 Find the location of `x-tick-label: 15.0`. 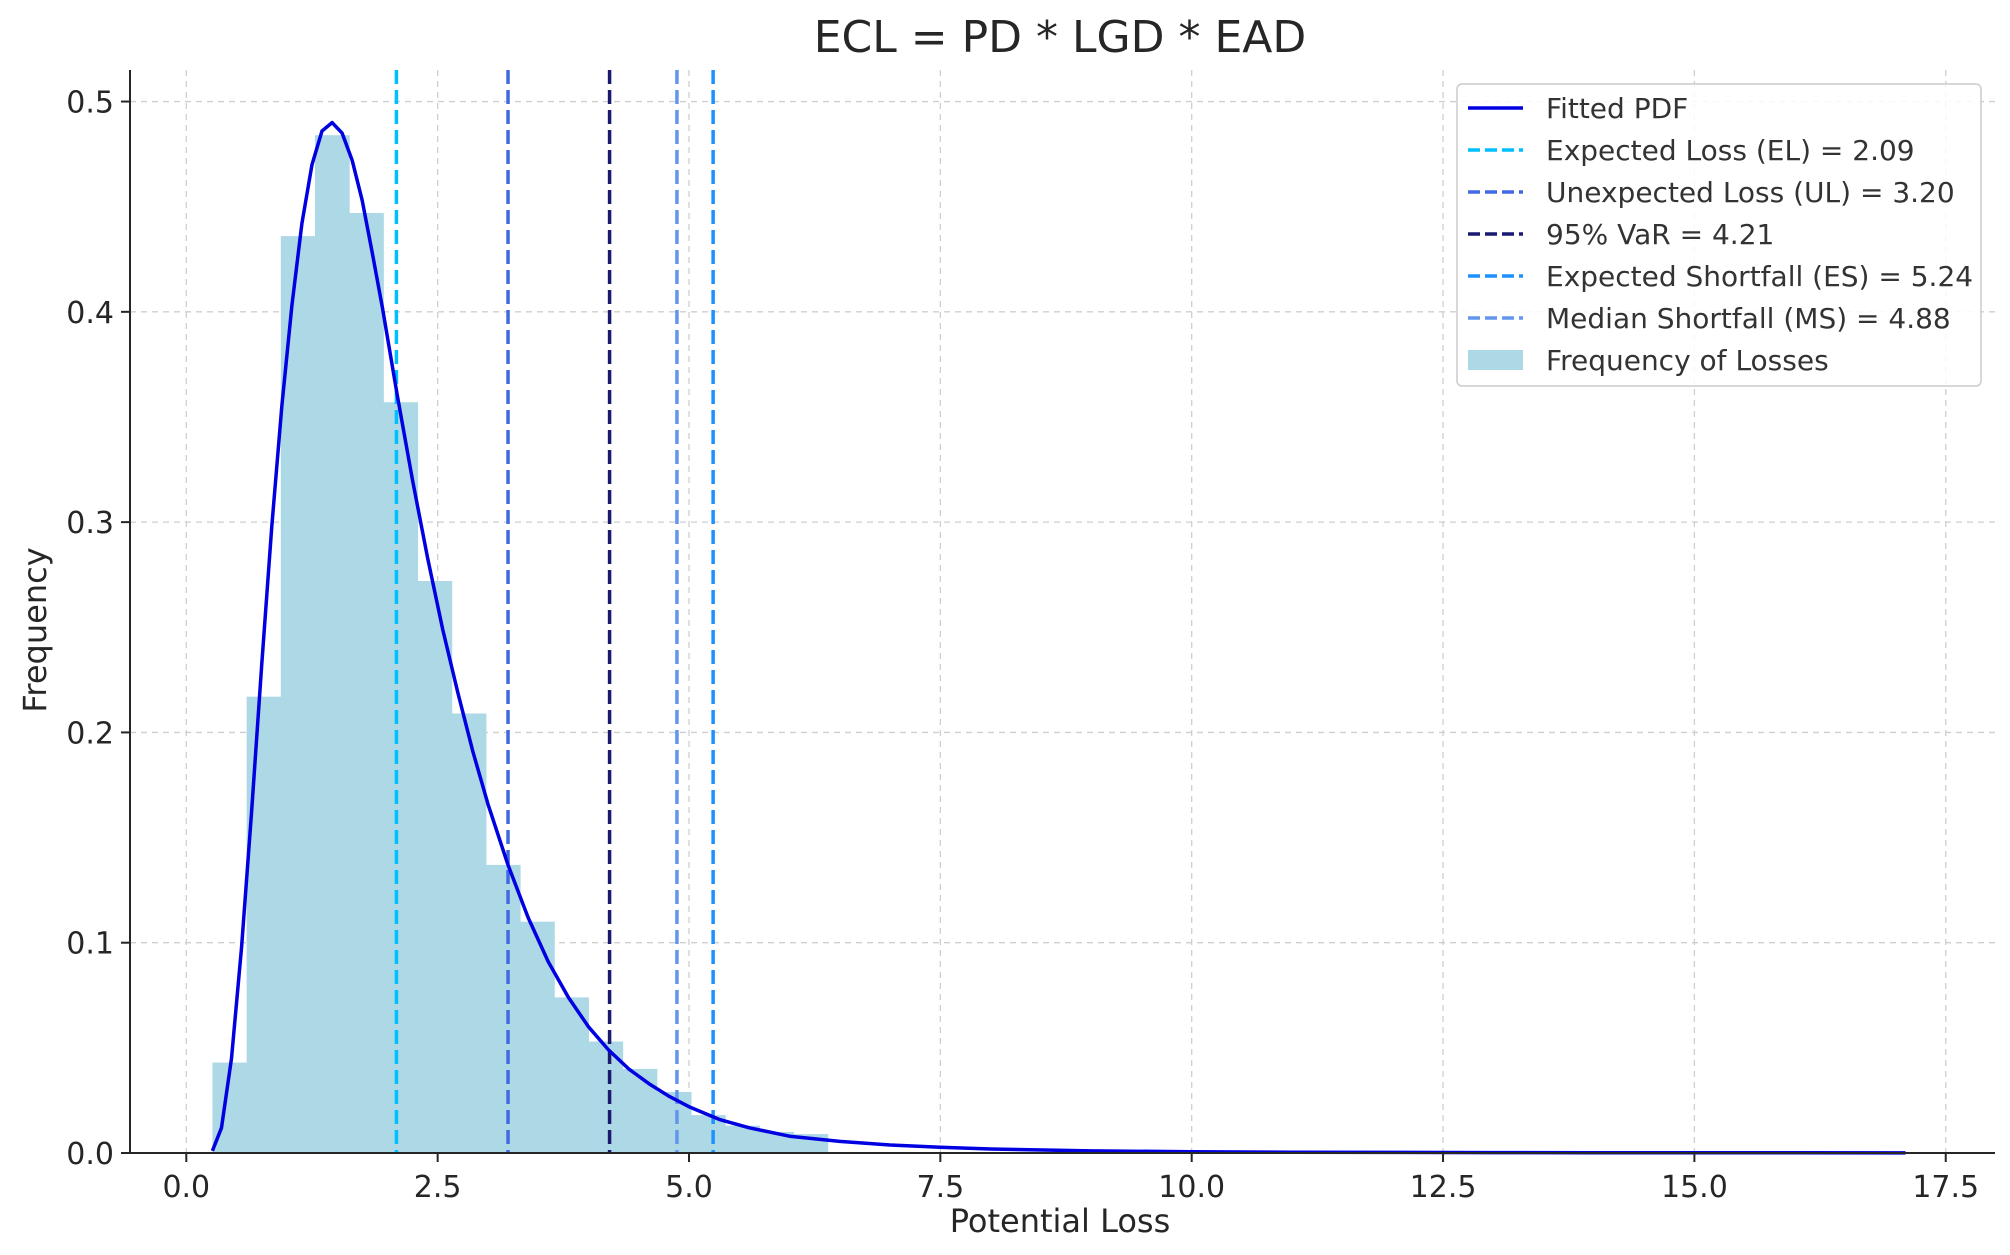

x-tick-label: 15.0 is located at coordinates (1694, 1187).